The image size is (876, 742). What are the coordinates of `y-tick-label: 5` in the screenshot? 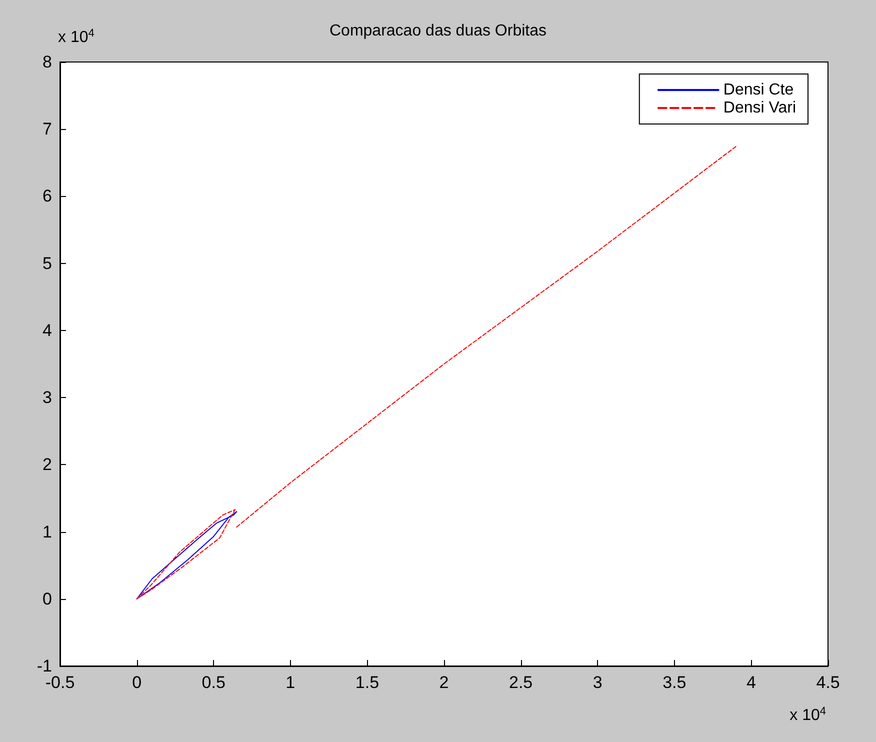 It's located at (47, 263).